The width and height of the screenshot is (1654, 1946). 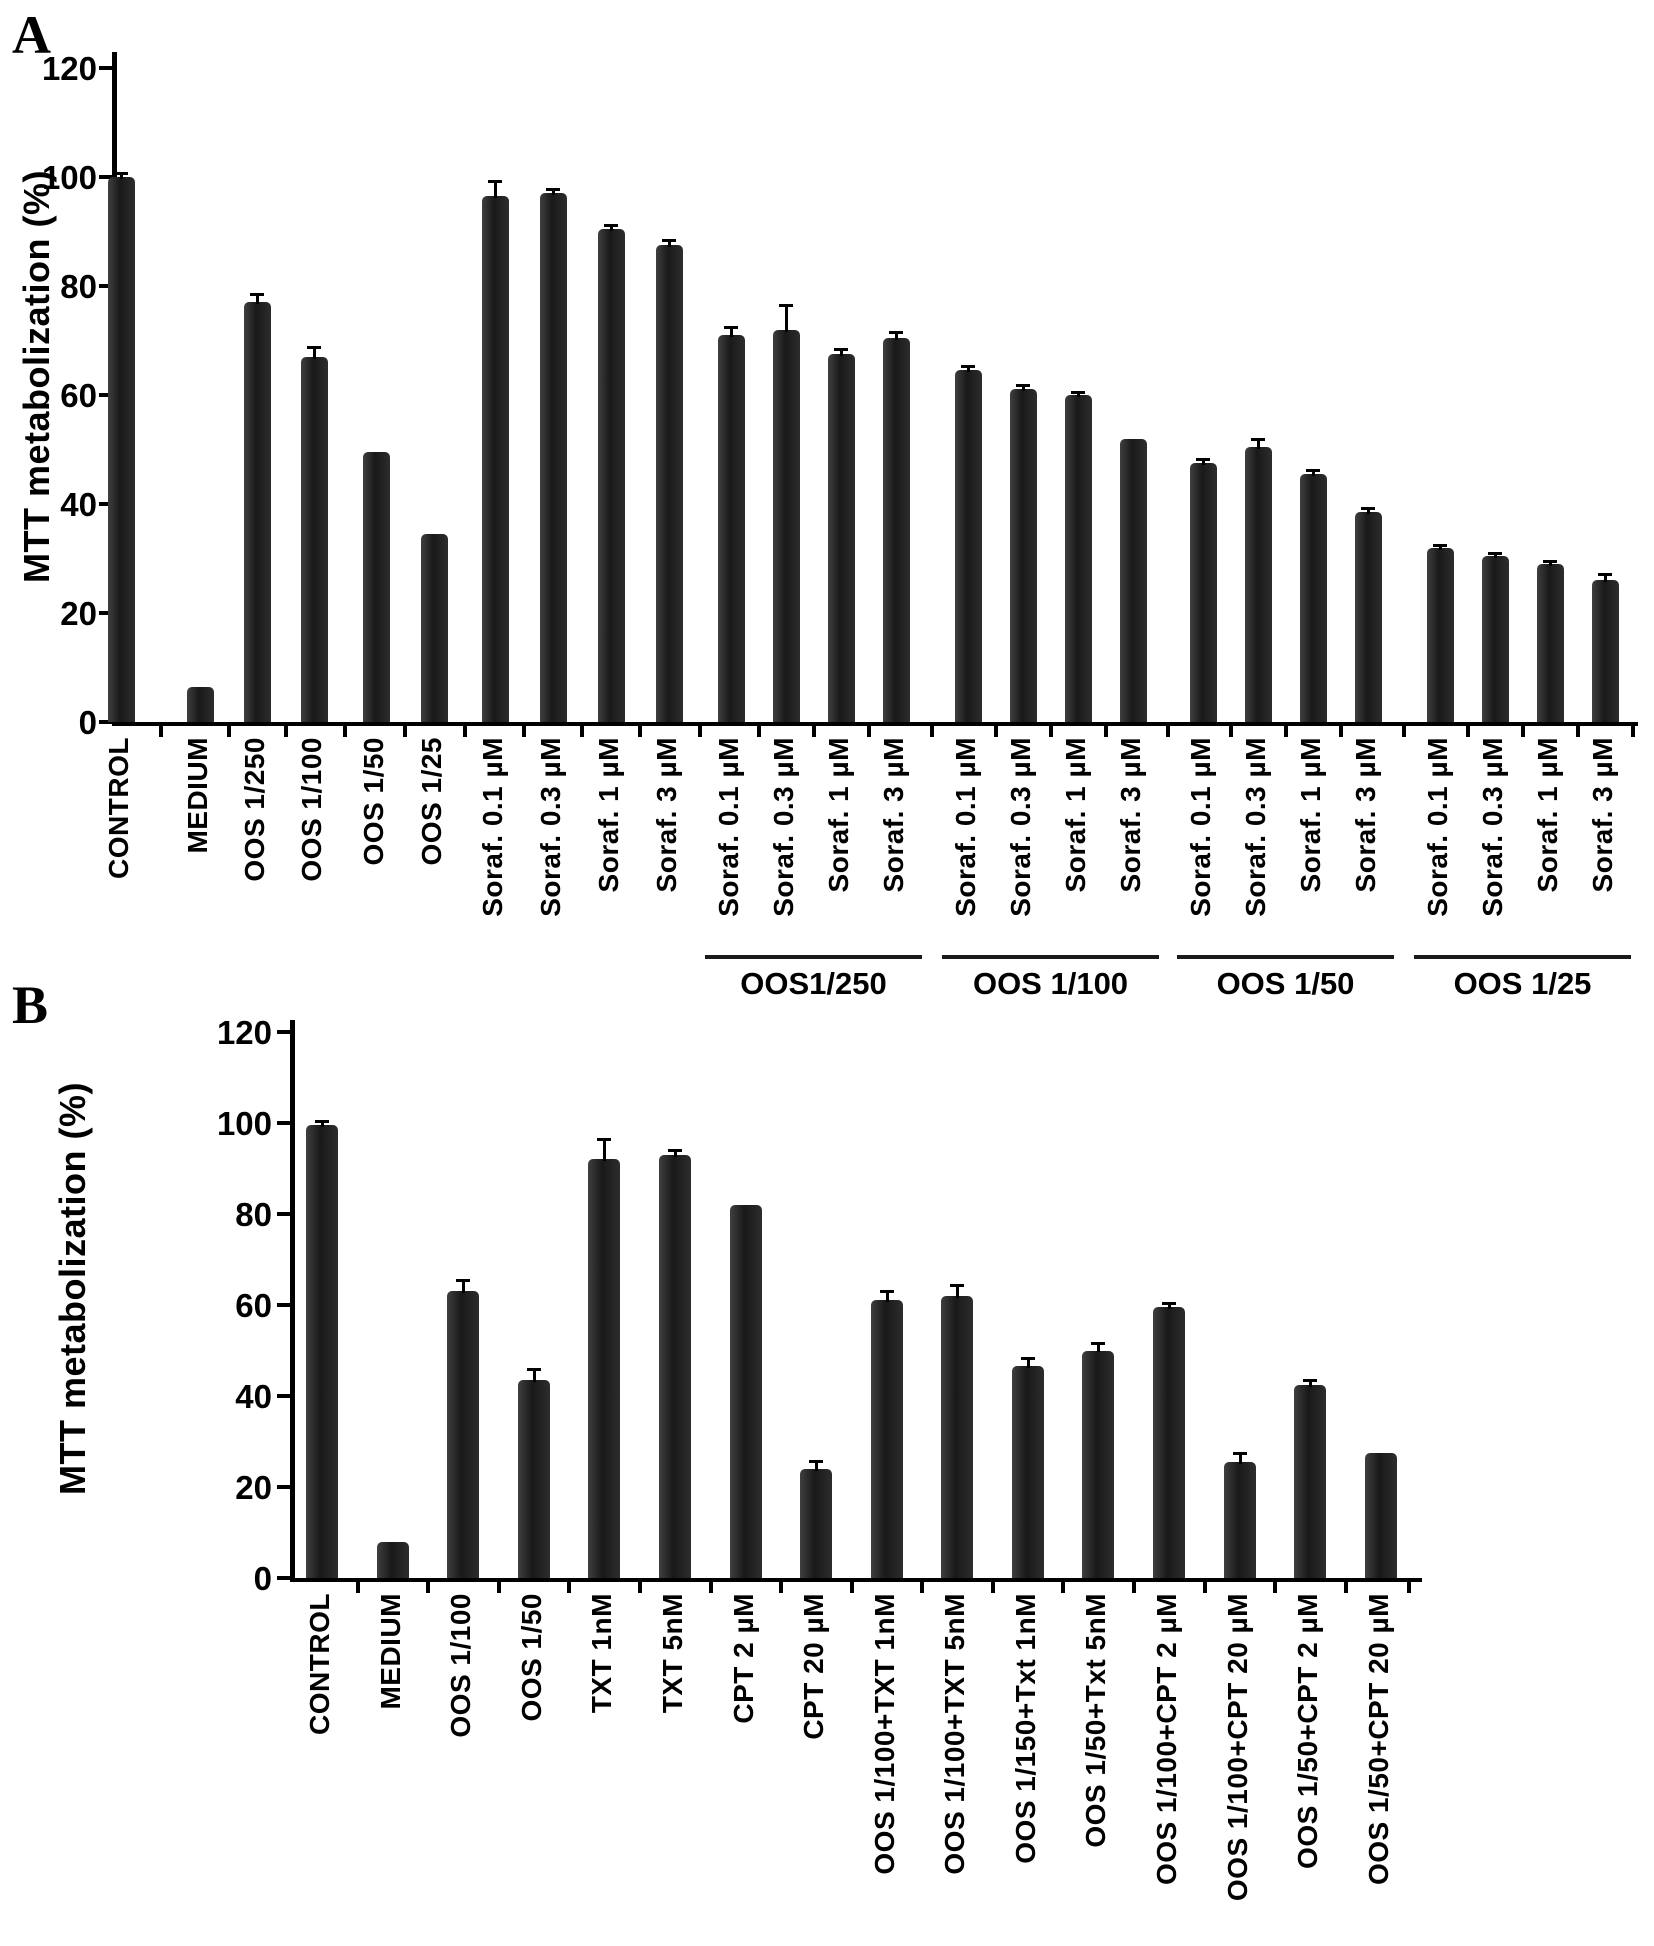 What do you see at coordinates (319, 1664) in the screenshot?
I see `x-axis-category-label: CONTROL` at bounding box center [319, 1664].